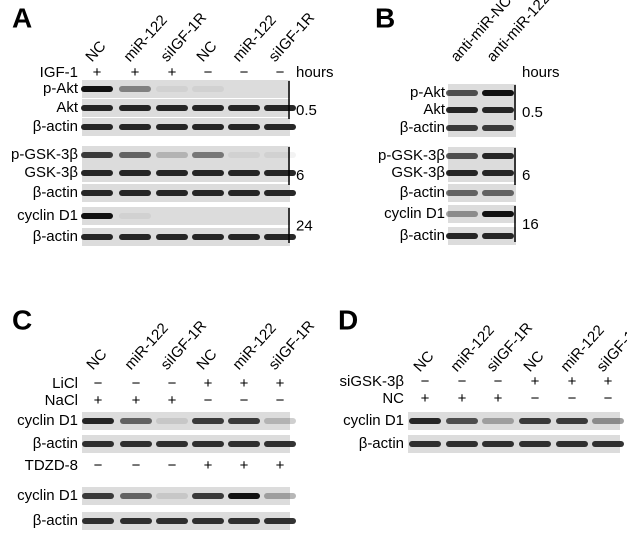  I want to click on panel-label: A, so click(22, 17).